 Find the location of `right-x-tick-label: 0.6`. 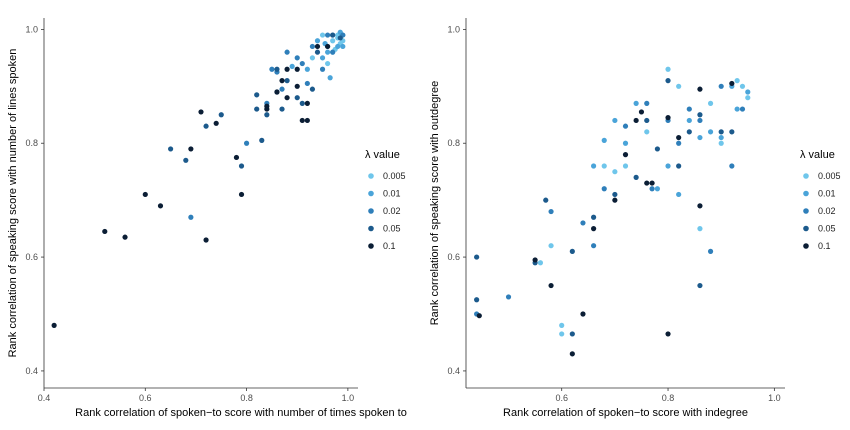

right-x-tick-label: 0.6 is located at coordinates (561, 398).